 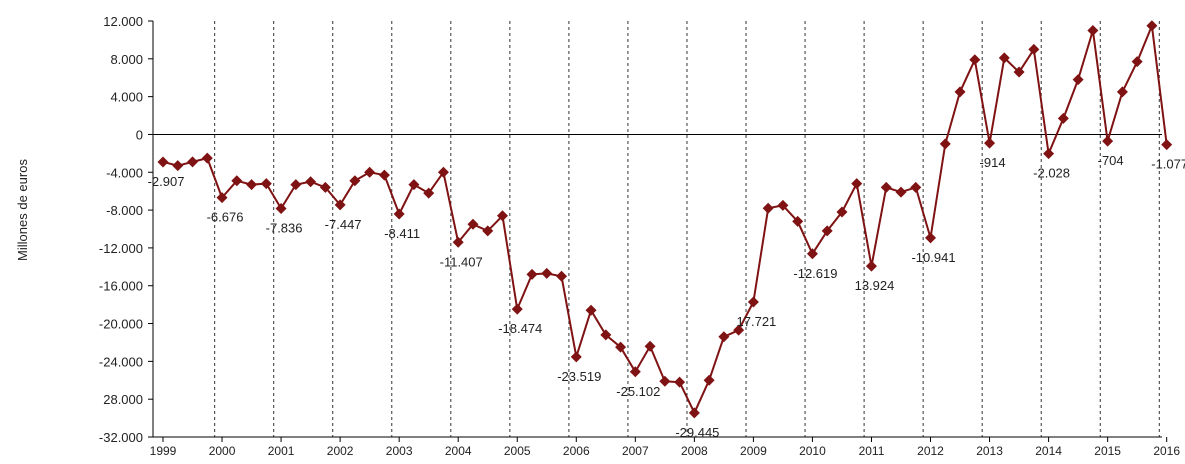 I want to click on data-label: -6.676, so click(x=225, y=217).